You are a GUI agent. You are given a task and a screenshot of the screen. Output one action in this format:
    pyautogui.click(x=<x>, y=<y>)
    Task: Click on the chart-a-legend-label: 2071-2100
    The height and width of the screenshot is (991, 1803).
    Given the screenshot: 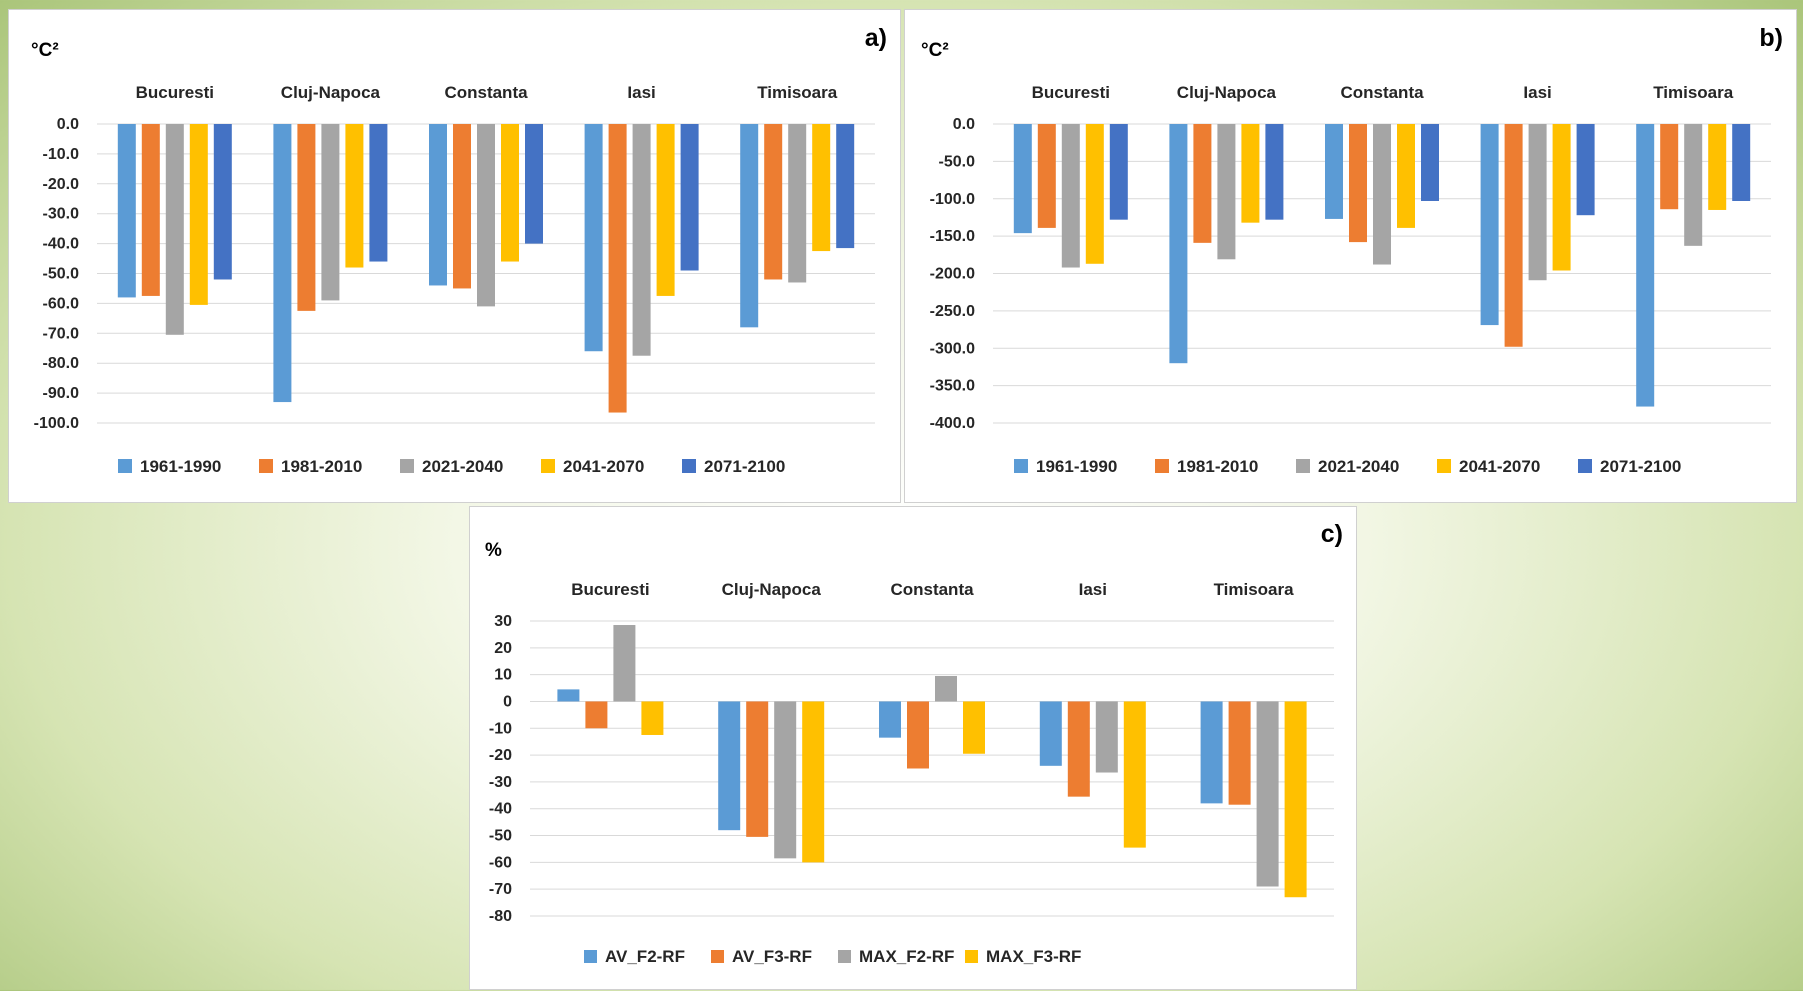 What is the action you would take?
    pyautogui.click(x=744, y=466)
    